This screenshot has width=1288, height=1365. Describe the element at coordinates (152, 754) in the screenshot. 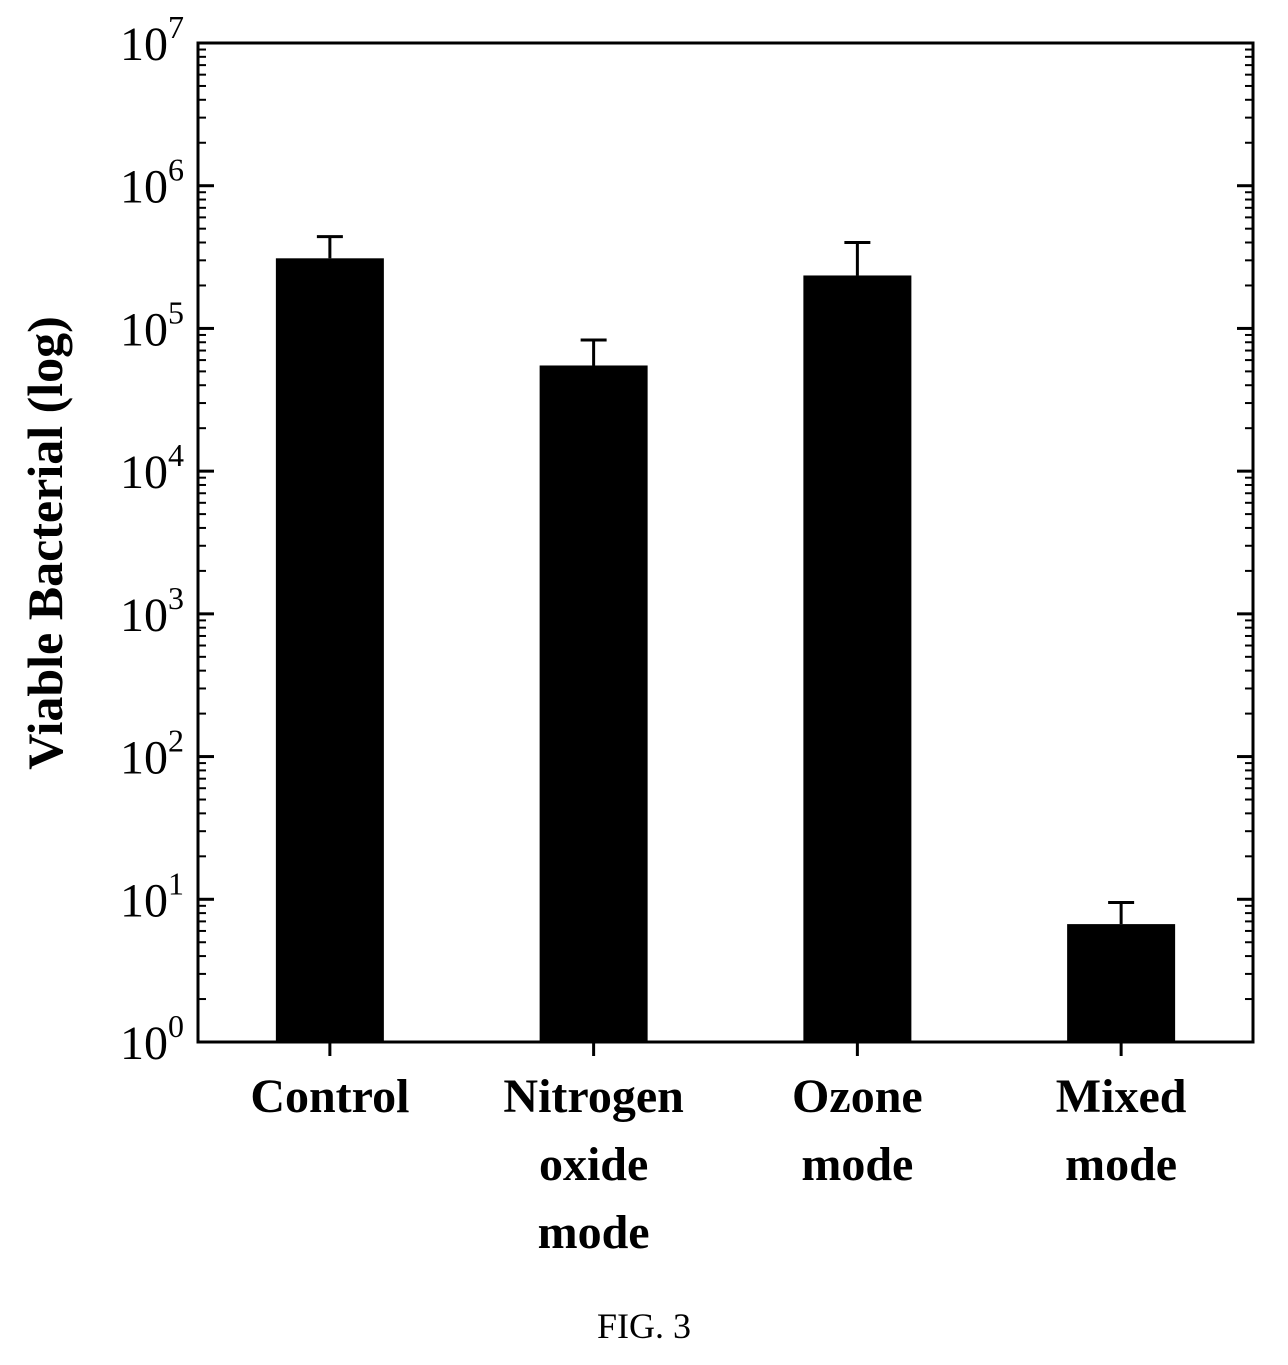

I see `y-tick-label: 10²` at that location.